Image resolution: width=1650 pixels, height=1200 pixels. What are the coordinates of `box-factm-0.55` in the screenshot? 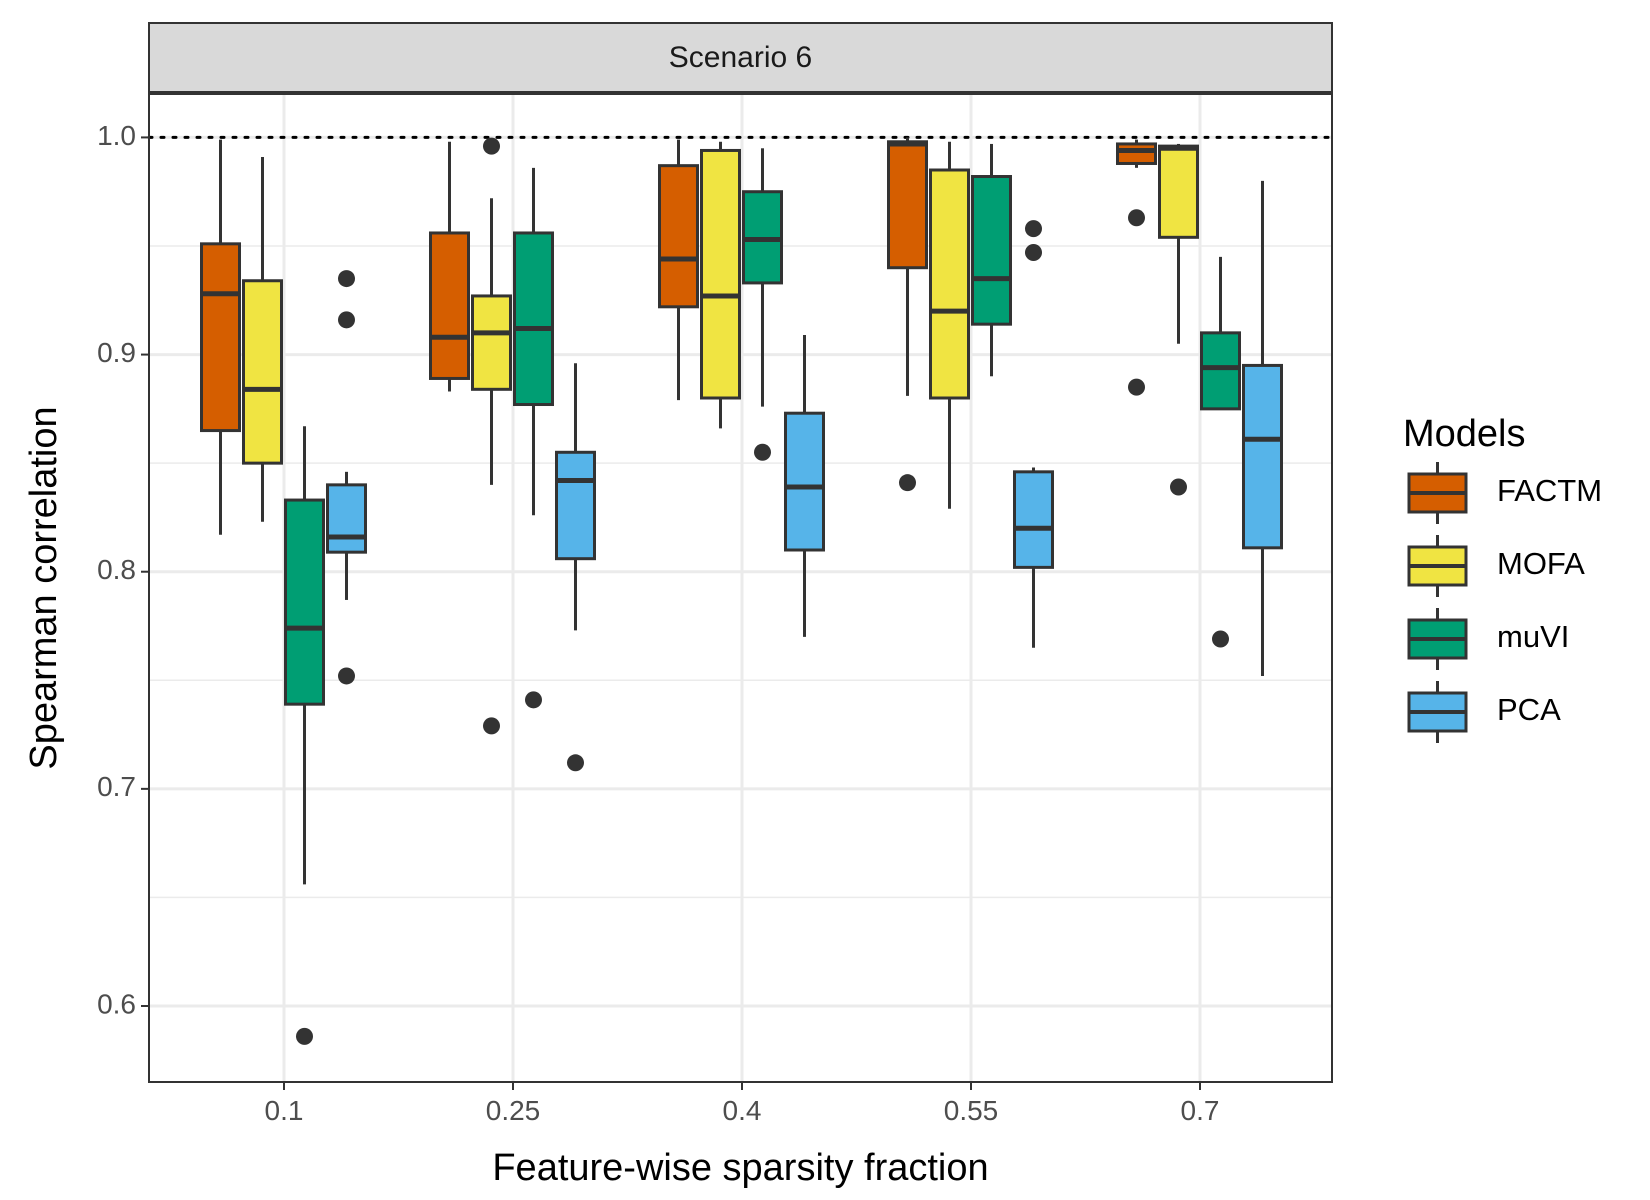 It's located at (907, 314).